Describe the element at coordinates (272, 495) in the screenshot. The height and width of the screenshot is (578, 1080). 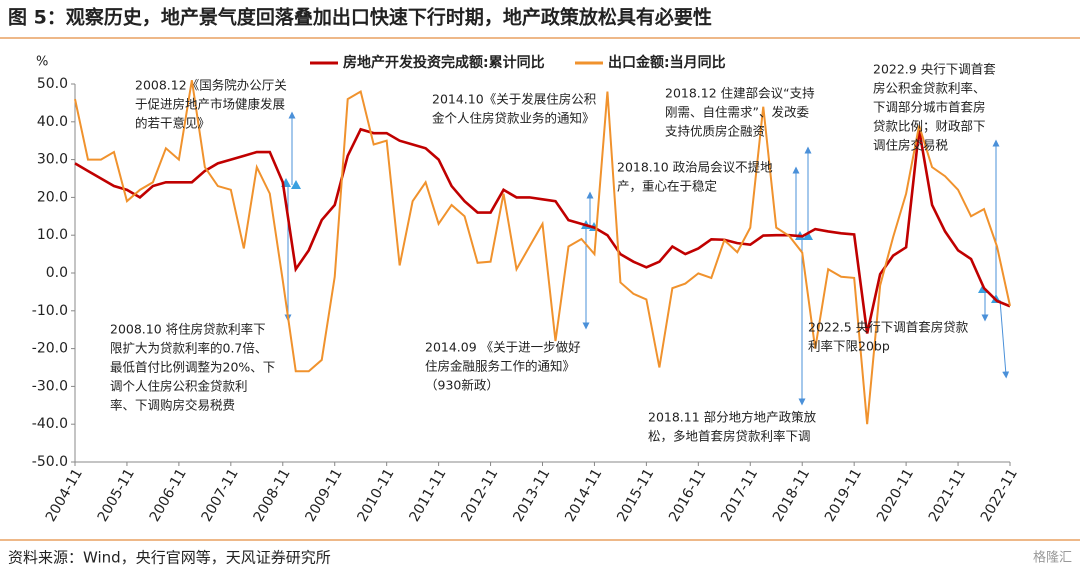
I see `x-tick-label: 2008-11` at that location.